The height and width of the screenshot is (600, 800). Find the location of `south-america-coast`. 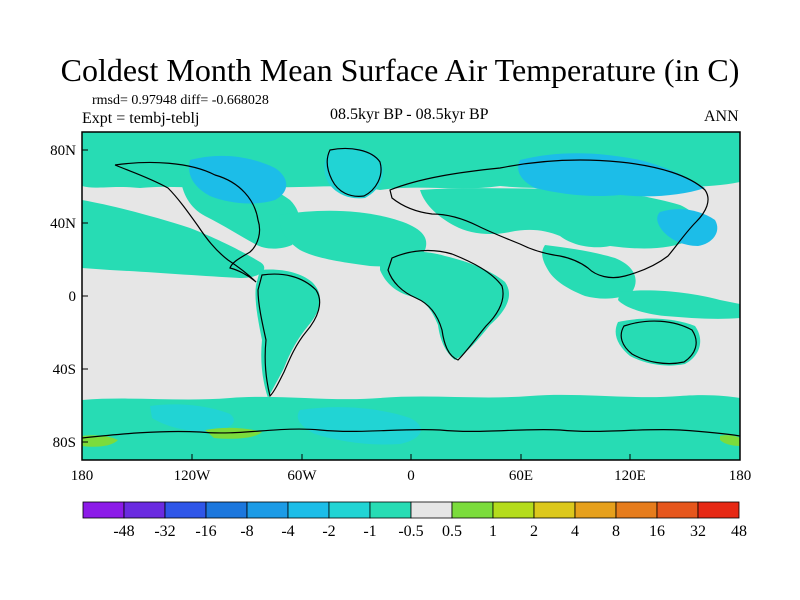

south-america-coast is located at coordinates (289, 335).